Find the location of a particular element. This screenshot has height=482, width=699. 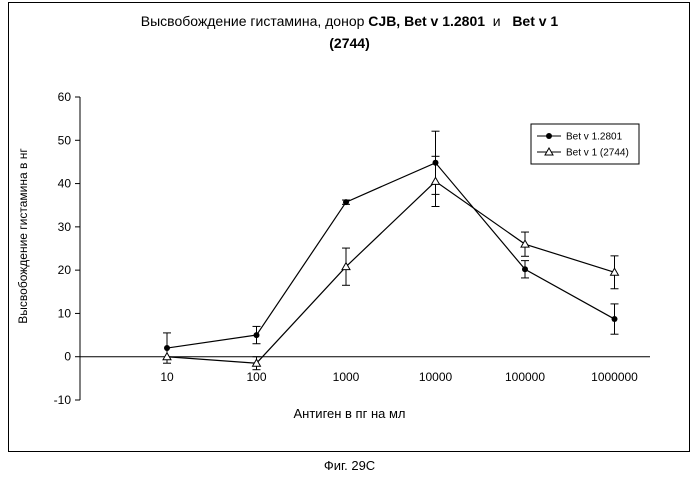

y-tick-label: 60 is located at coordinates (65, 97).